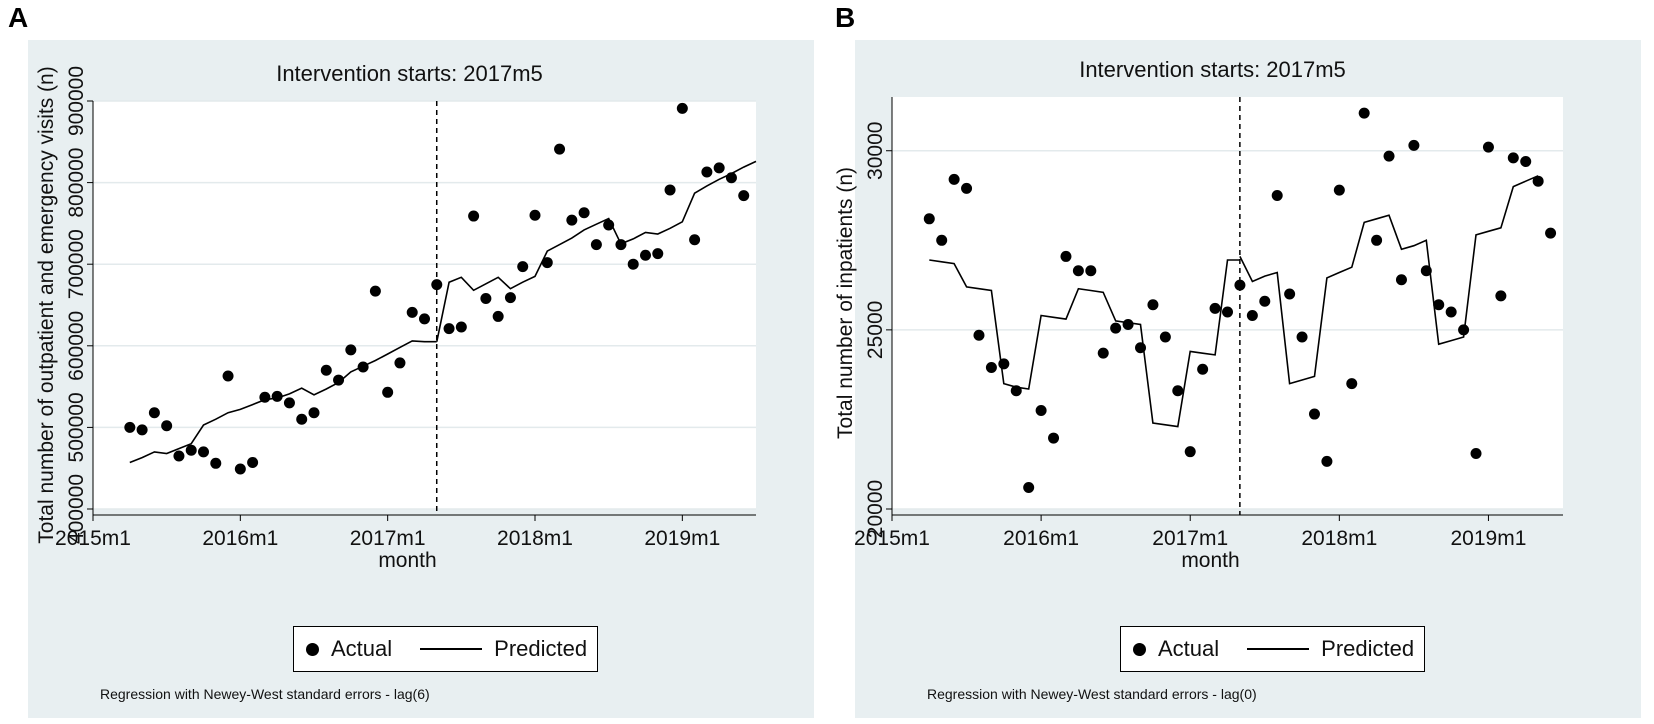 This screenshot has height=724, width=1654. What do you see at coordinates (76, 183) in the screenshot?
I see `y-tick-label: 800000` at bounding box center [76, 183].